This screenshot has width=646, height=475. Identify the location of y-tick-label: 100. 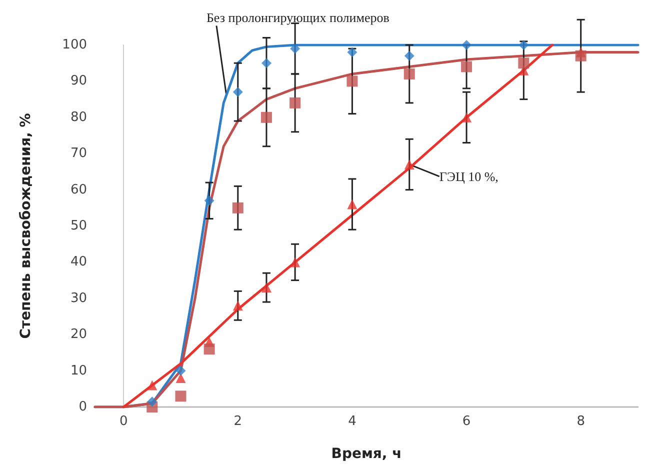
(74, 45).